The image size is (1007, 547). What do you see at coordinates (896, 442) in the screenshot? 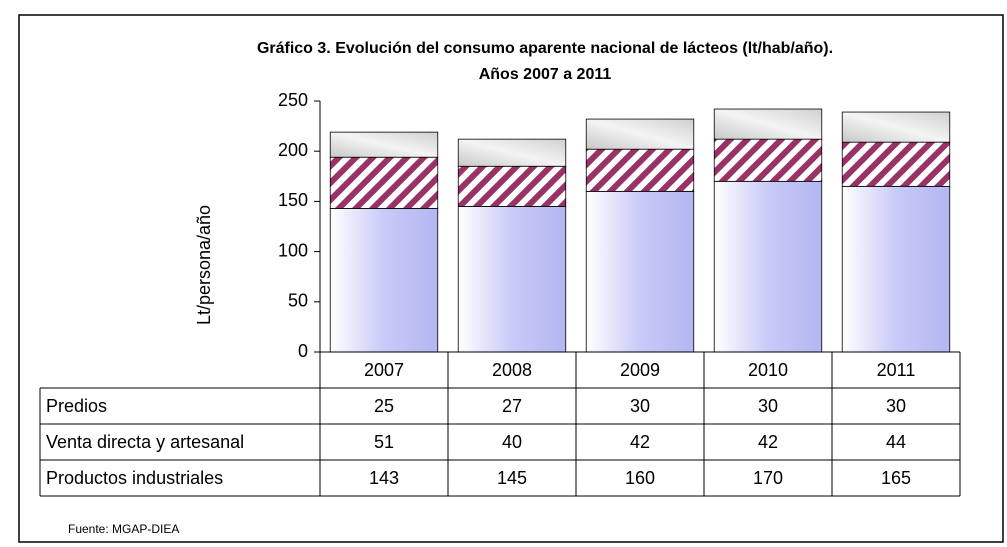
I see `table-value: 44` at bounding box center [896, 442].